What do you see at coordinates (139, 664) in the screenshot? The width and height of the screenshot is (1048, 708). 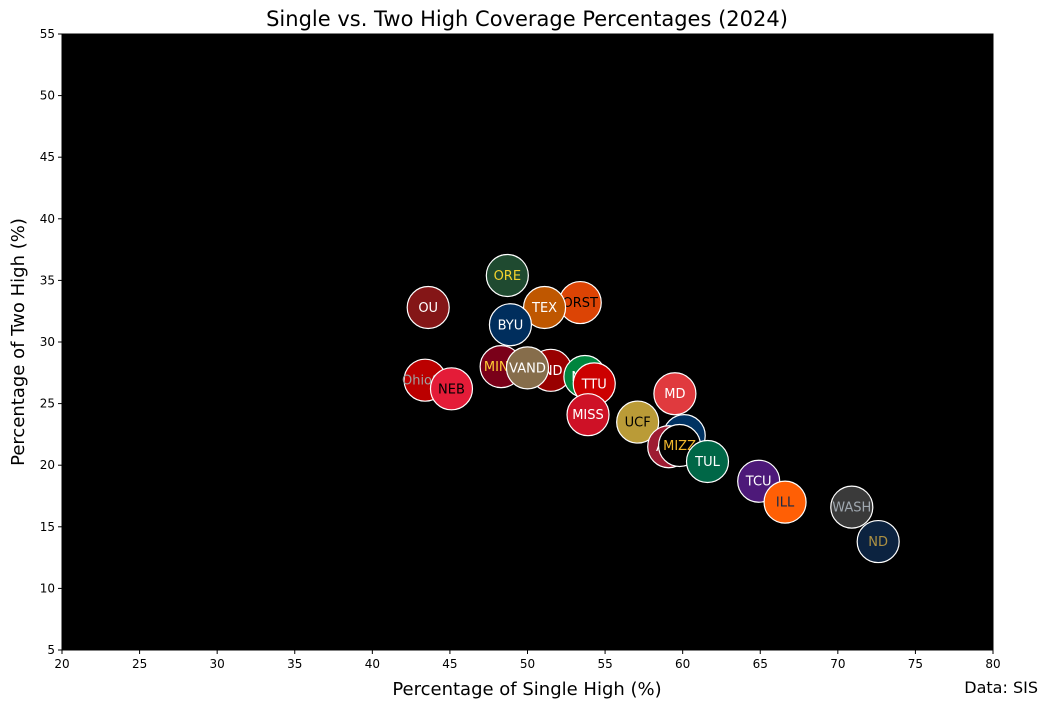 I see `x-tick-label: 25` at bounding box center [139, 664].